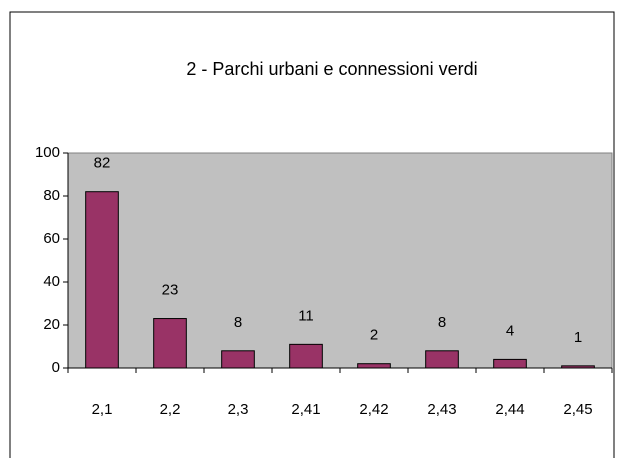 The width and height of the screenshot is (624, 458). What do you see at coordinates (51, 195) in the screenshot?
I see `y-tick-label: 80` at bounding box center [51, 195].